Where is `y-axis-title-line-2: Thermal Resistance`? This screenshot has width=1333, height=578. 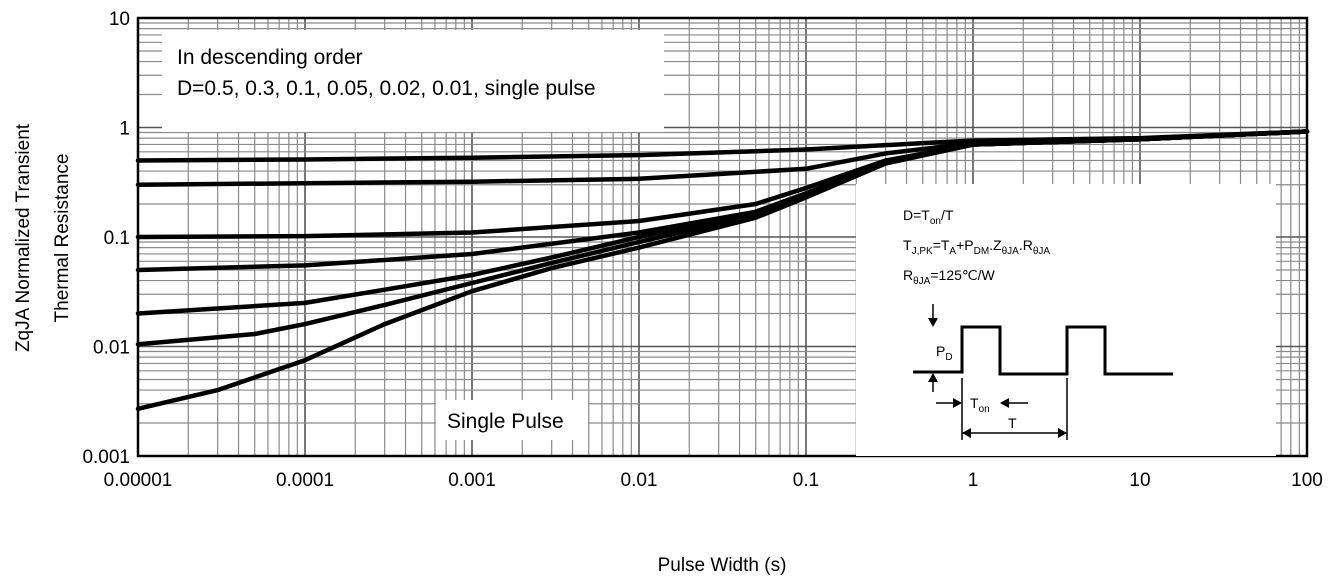 y-axis-title-line-2: Thermal Resistance is located at coordinates (62, 238).